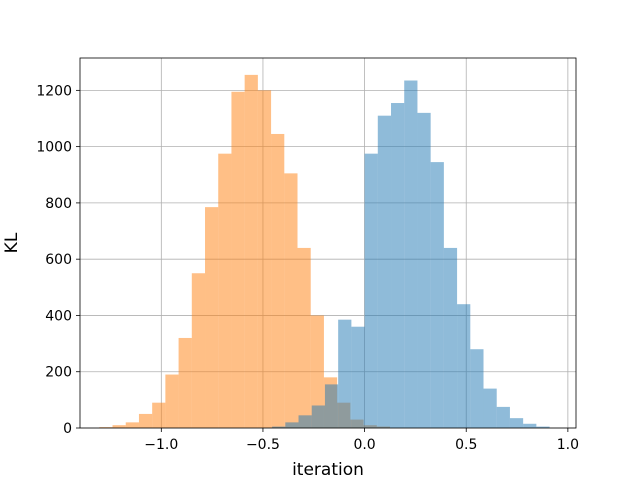 This screenshot has height=480, width=640. I want to click on y-axis-label: KL, so click(12, 242).